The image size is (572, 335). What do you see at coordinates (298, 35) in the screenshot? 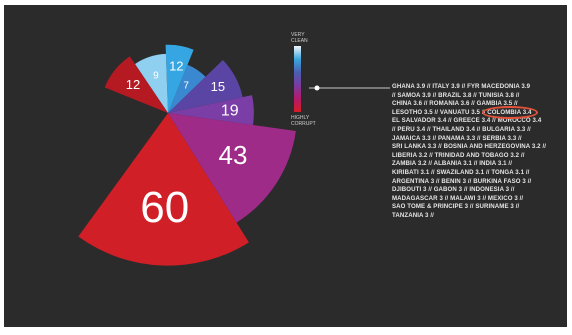
I see `scale-top-label-1: VERY` at bounding box center [298, 35].